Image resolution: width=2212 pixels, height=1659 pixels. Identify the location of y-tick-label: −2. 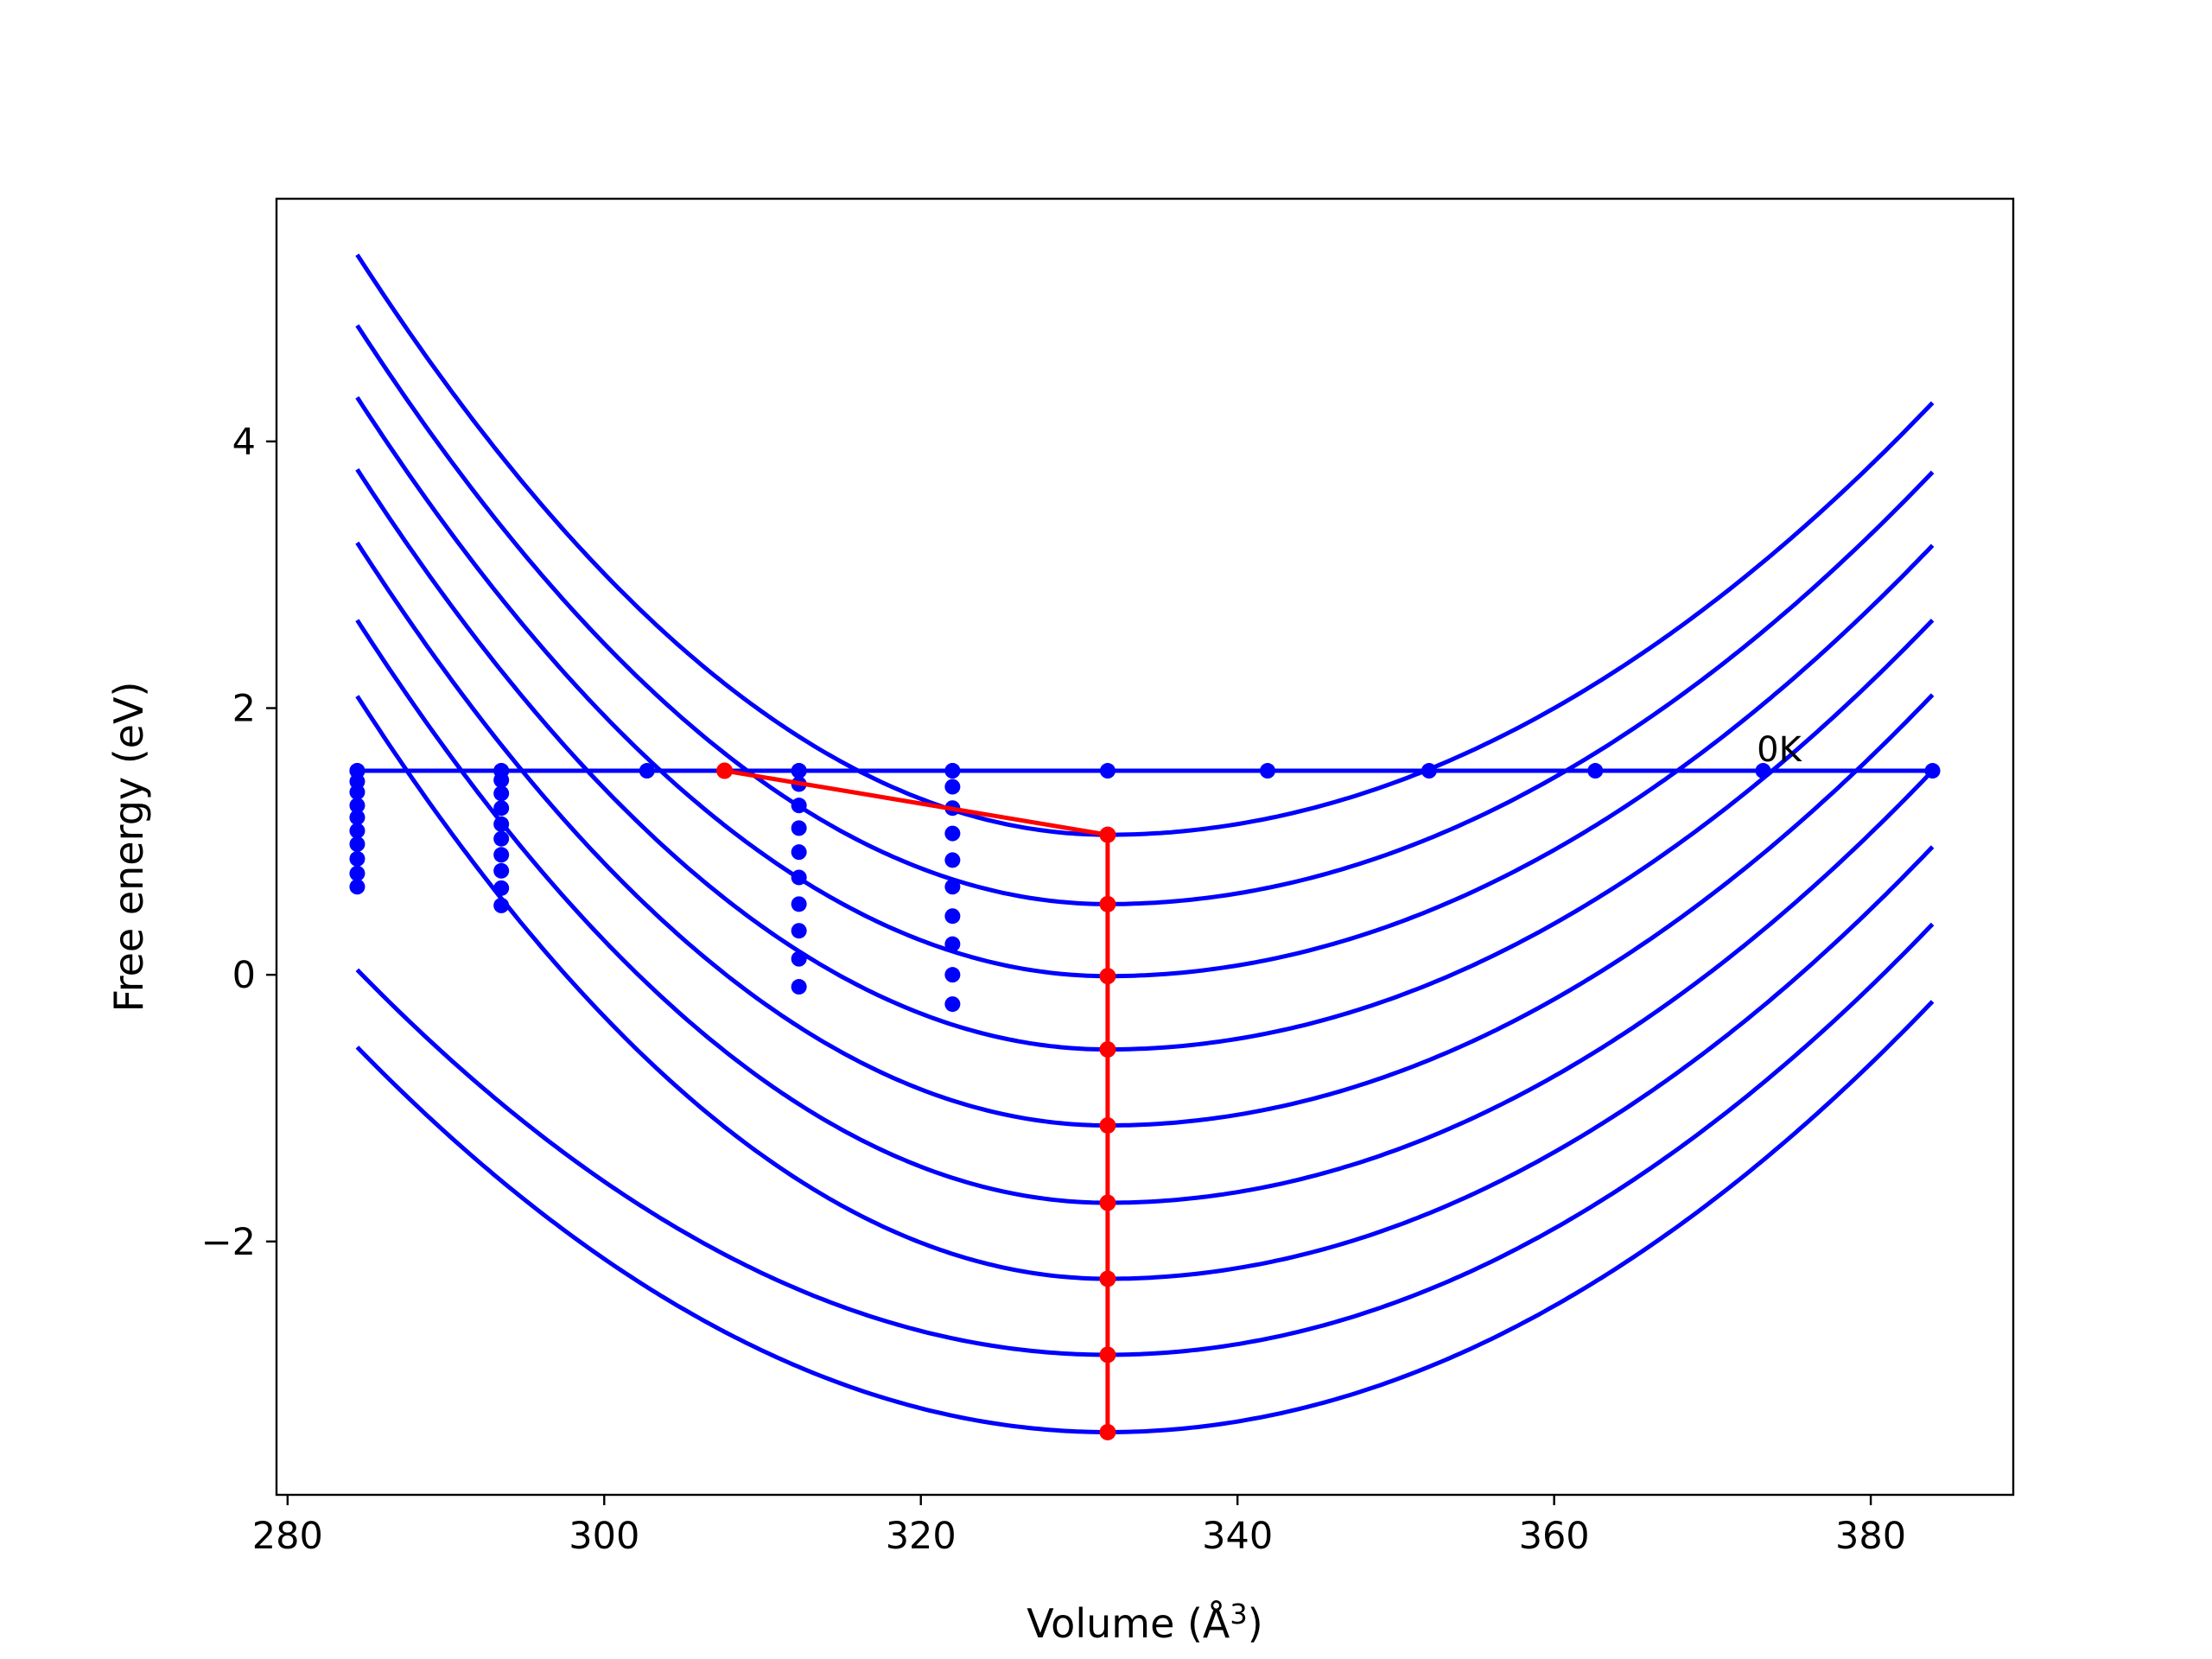
(229, 1242).